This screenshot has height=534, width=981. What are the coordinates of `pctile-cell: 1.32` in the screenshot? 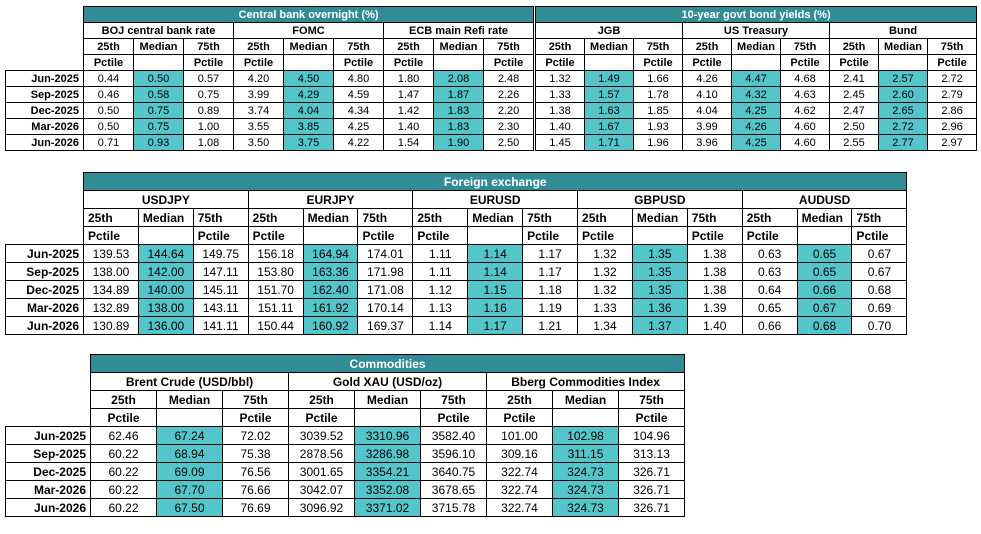 It's located at (605, 271).